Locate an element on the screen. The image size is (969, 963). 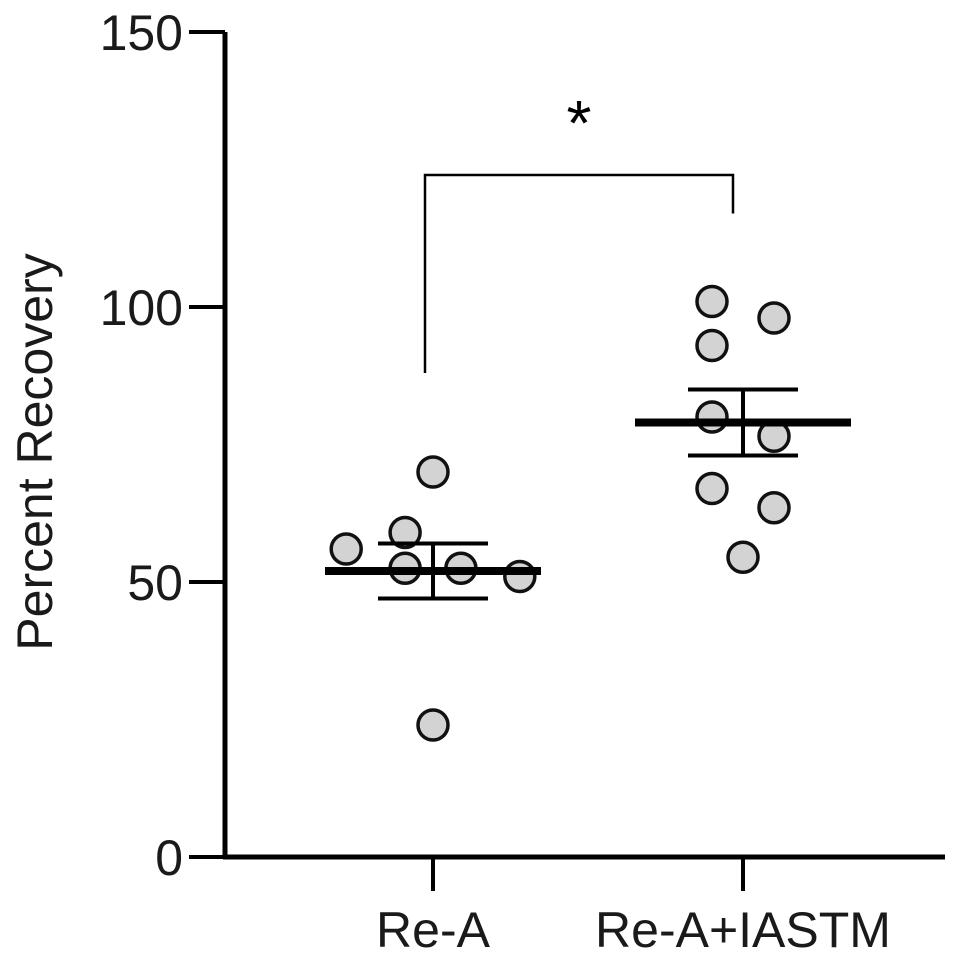
y-tick-label: 0 is located at coordinates (169, 858).